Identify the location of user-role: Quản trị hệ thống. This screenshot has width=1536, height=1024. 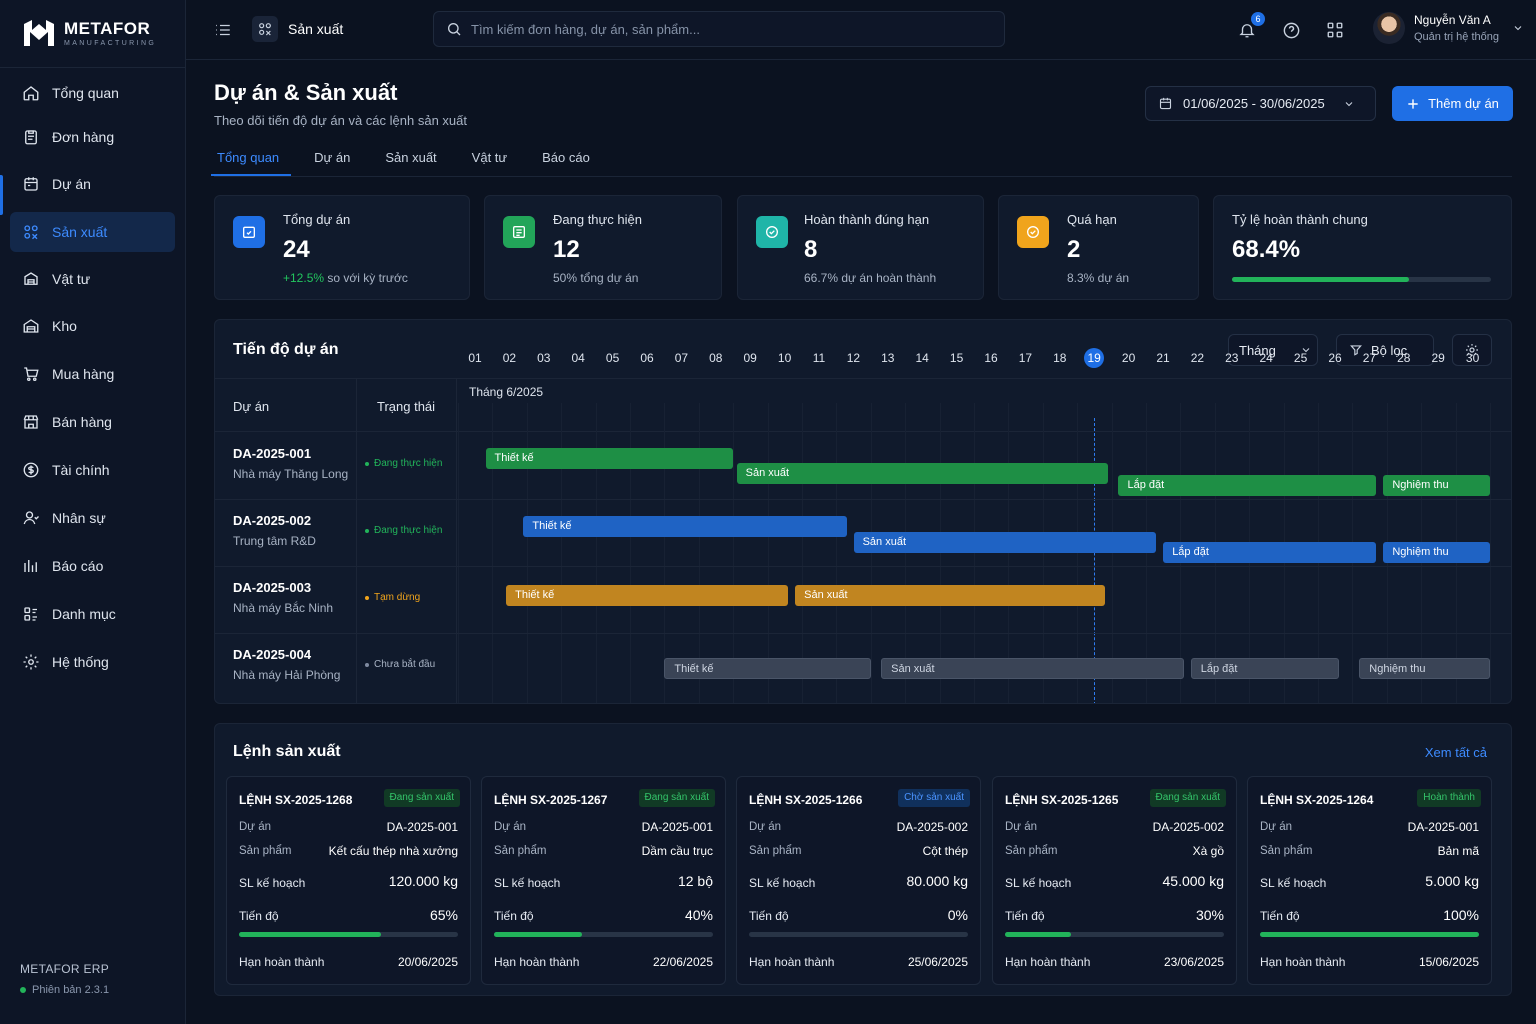
(1457, 37).